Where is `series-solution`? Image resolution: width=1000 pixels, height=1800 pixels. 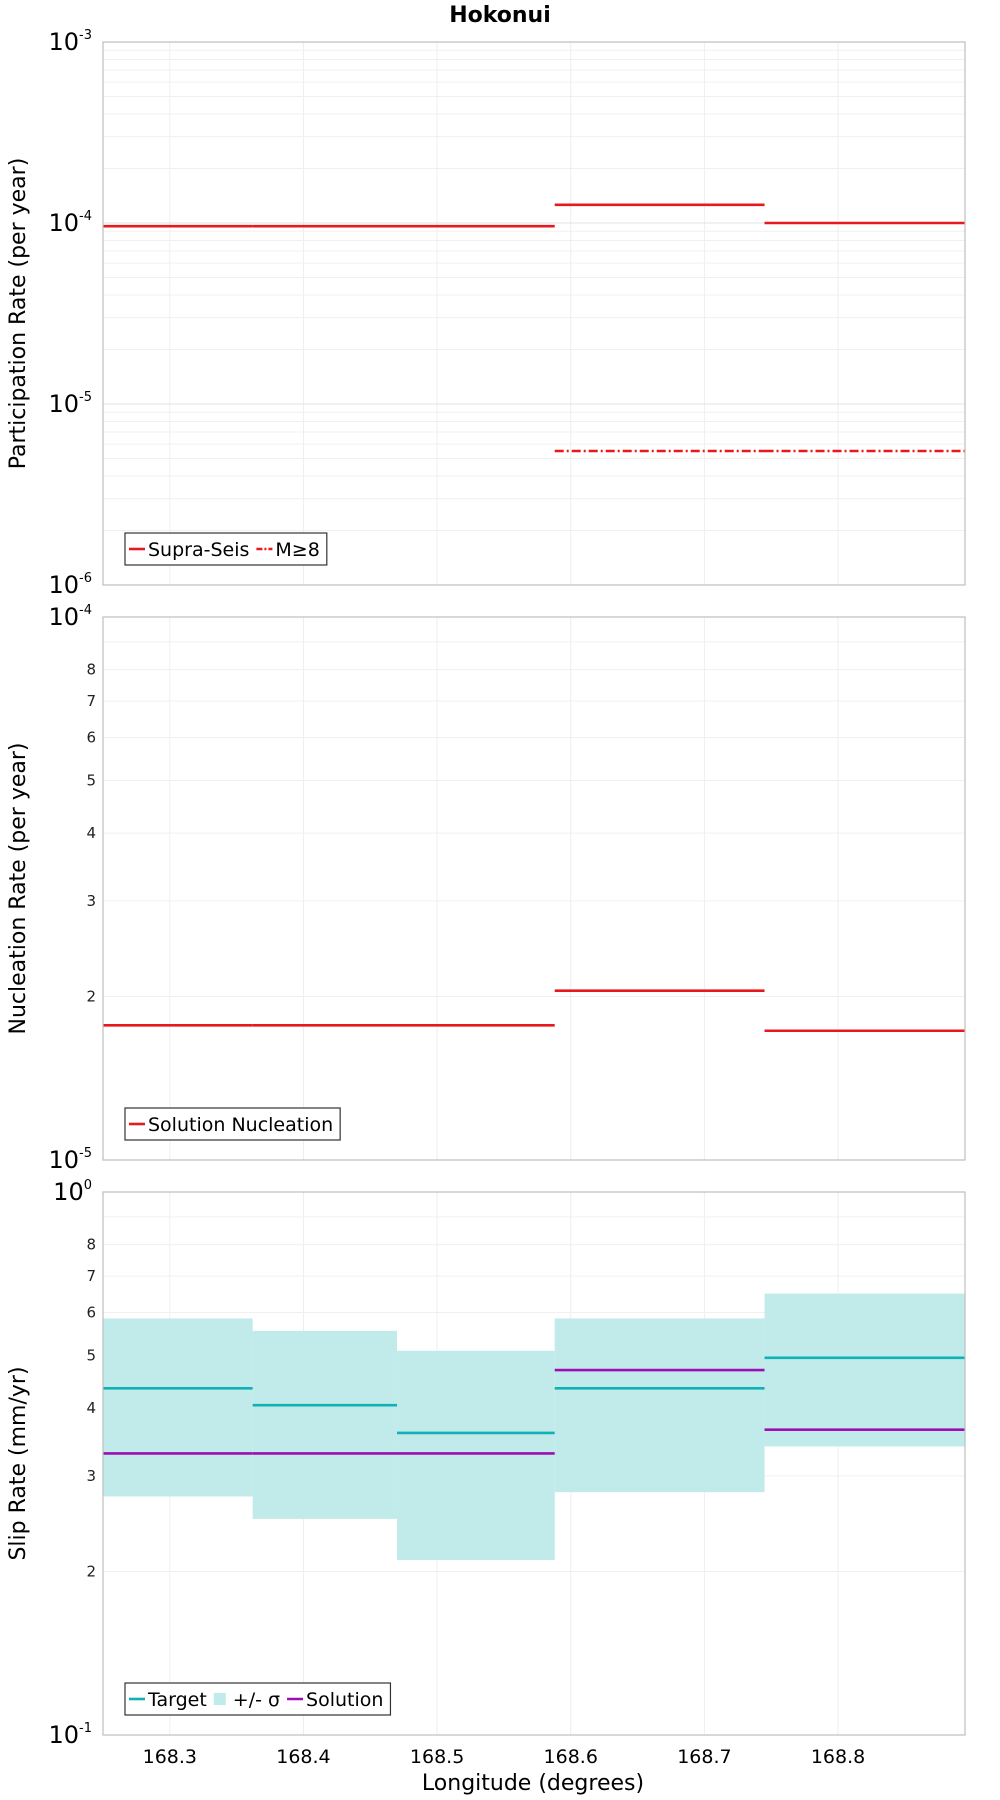
series-solution is located at coordinates (534, 1411).